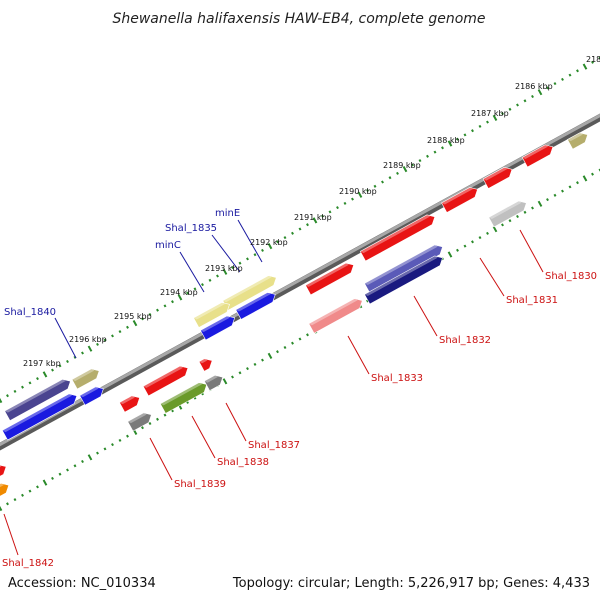  What do you see at coordinates (593, 59) in the screenshot?
I see `tick-label: 2185 kbp` at bounding box center [593, 59].